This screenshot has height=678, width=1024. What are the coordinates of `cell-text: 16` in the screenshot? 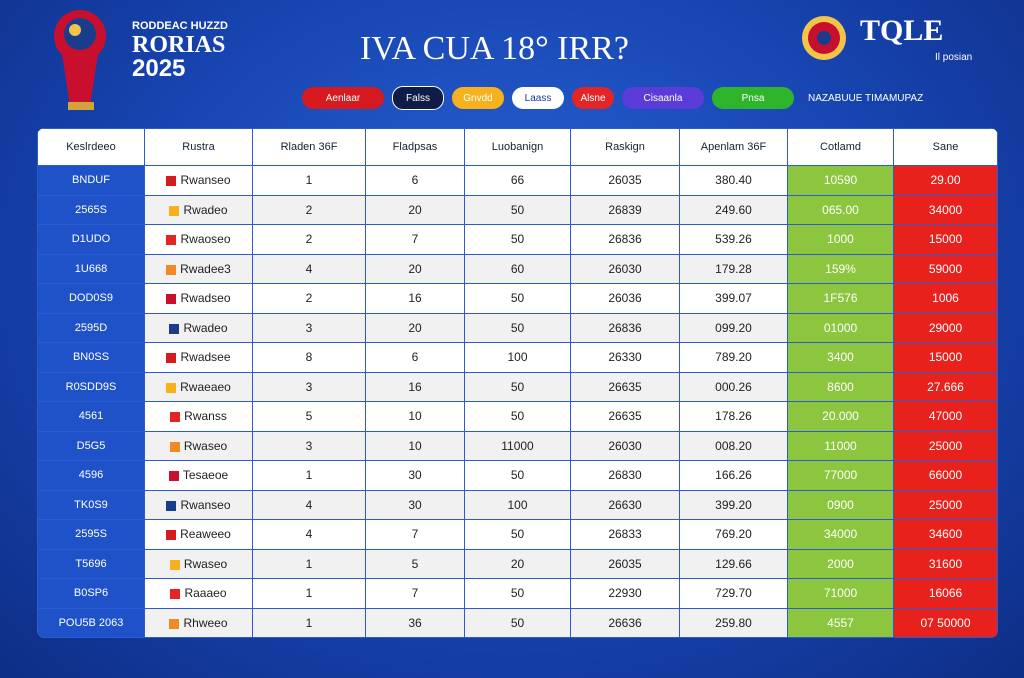 It's located at (415, 386).